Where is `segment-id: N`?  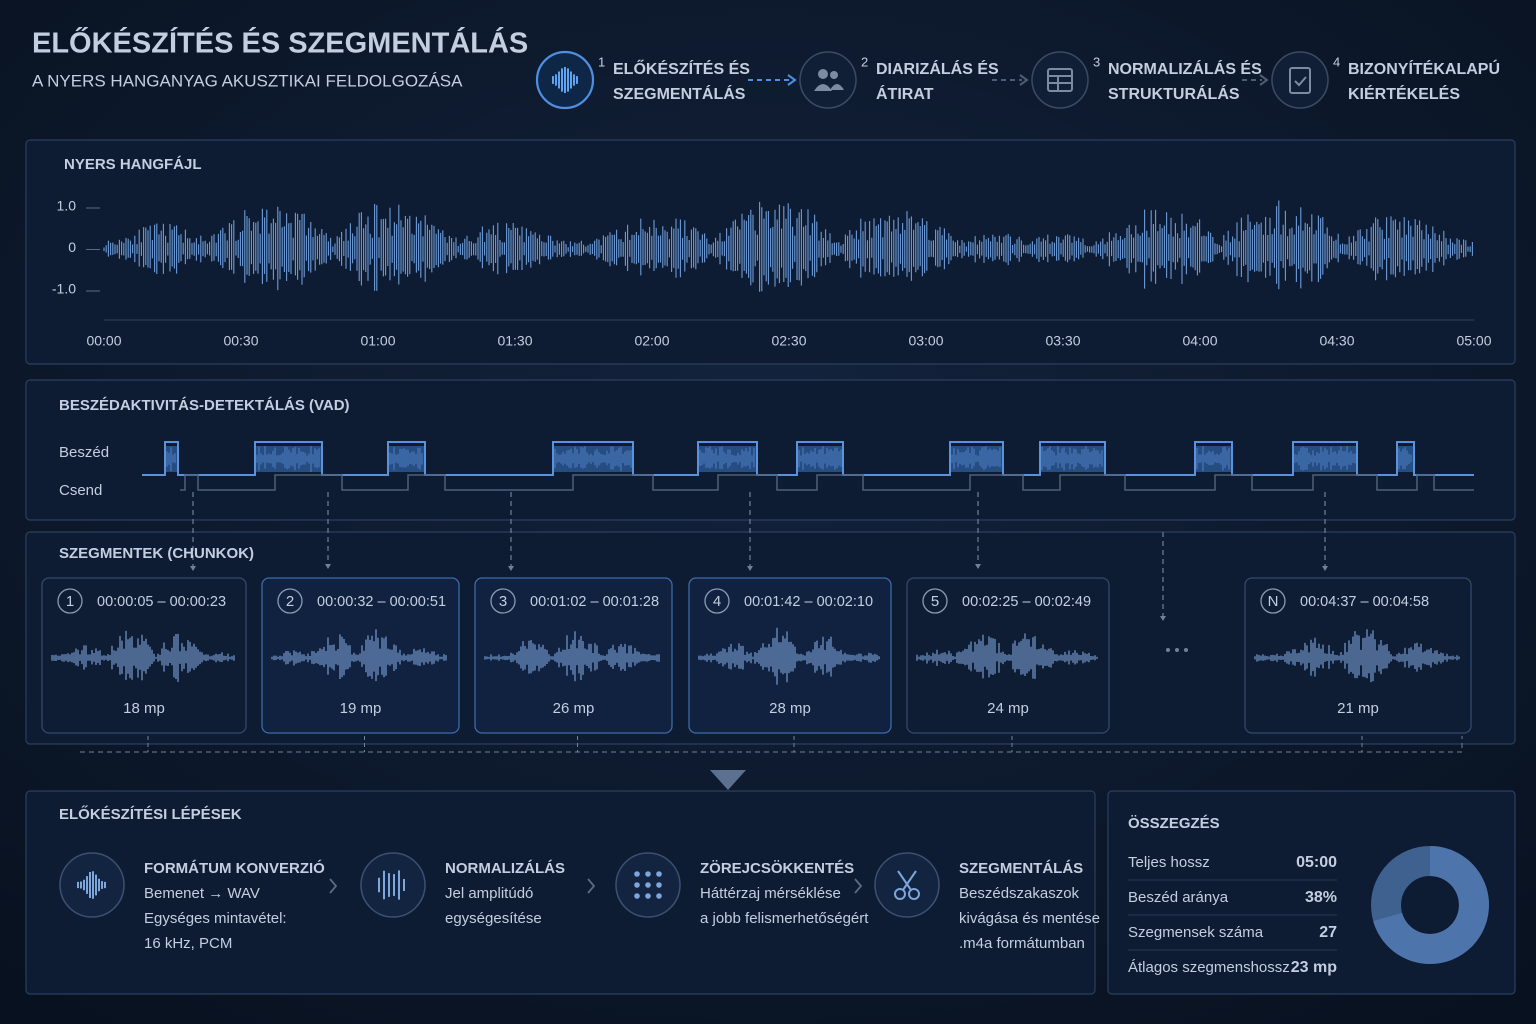 segment-id: N is located at coordinates (1273, 601).